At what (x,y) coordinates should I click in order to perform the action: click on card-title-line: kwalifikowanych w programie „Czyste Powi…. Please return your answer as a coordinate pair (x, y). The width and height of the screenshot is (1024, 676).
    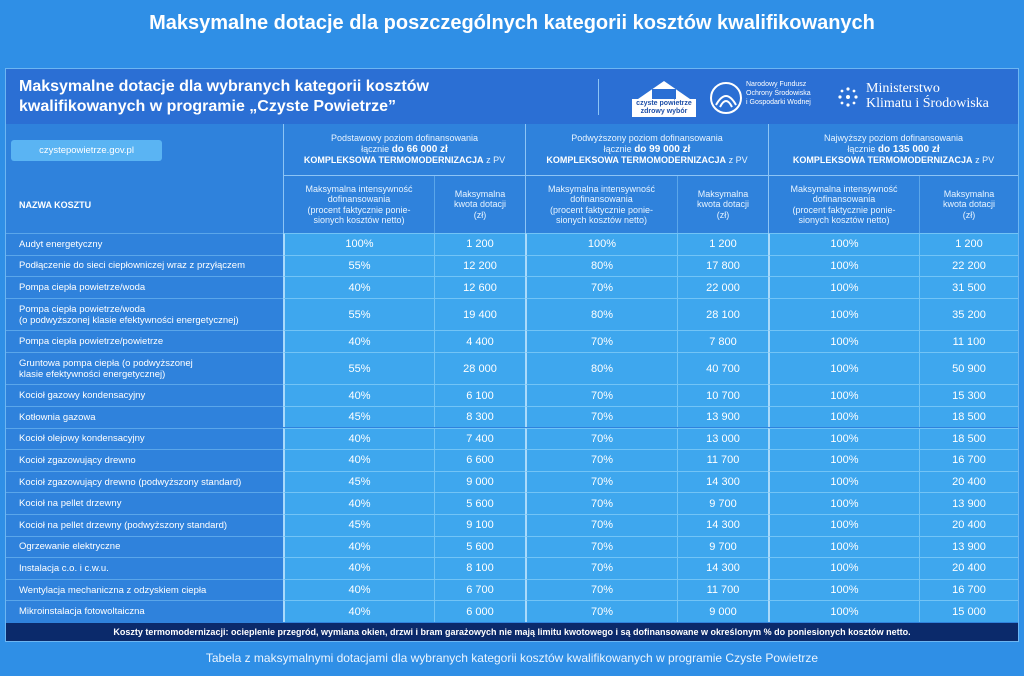
    Looking at the image, I should click on (207, 106).